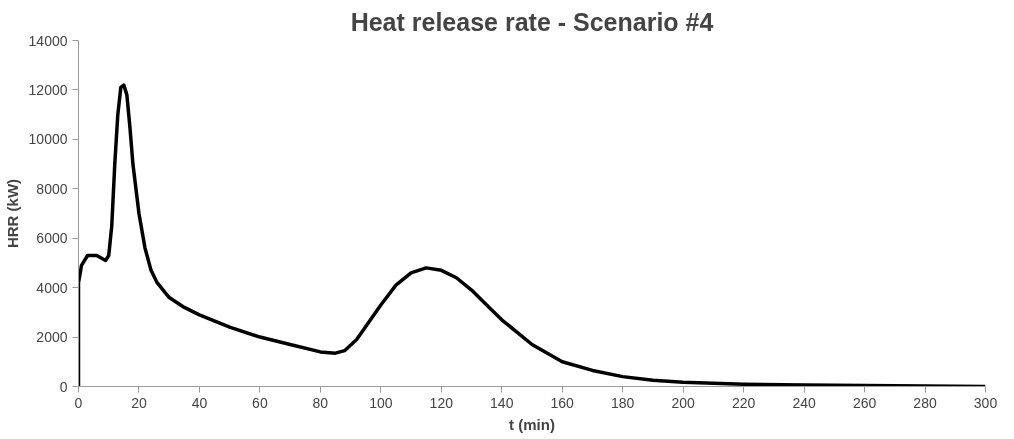  I want to click on y-tick-label: 10000, so click(48, 139).